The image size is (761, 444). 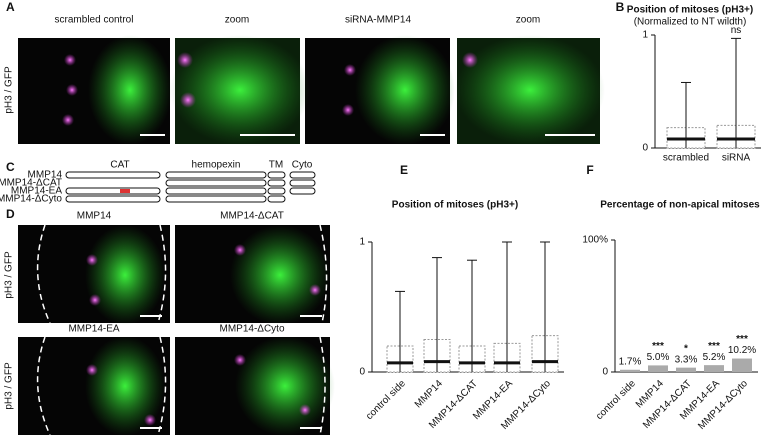 What do you see at coordinates (378, 20) in the screenshot?
I see `column-header: siRNA-MMP14` at bounding box center [378, 20].